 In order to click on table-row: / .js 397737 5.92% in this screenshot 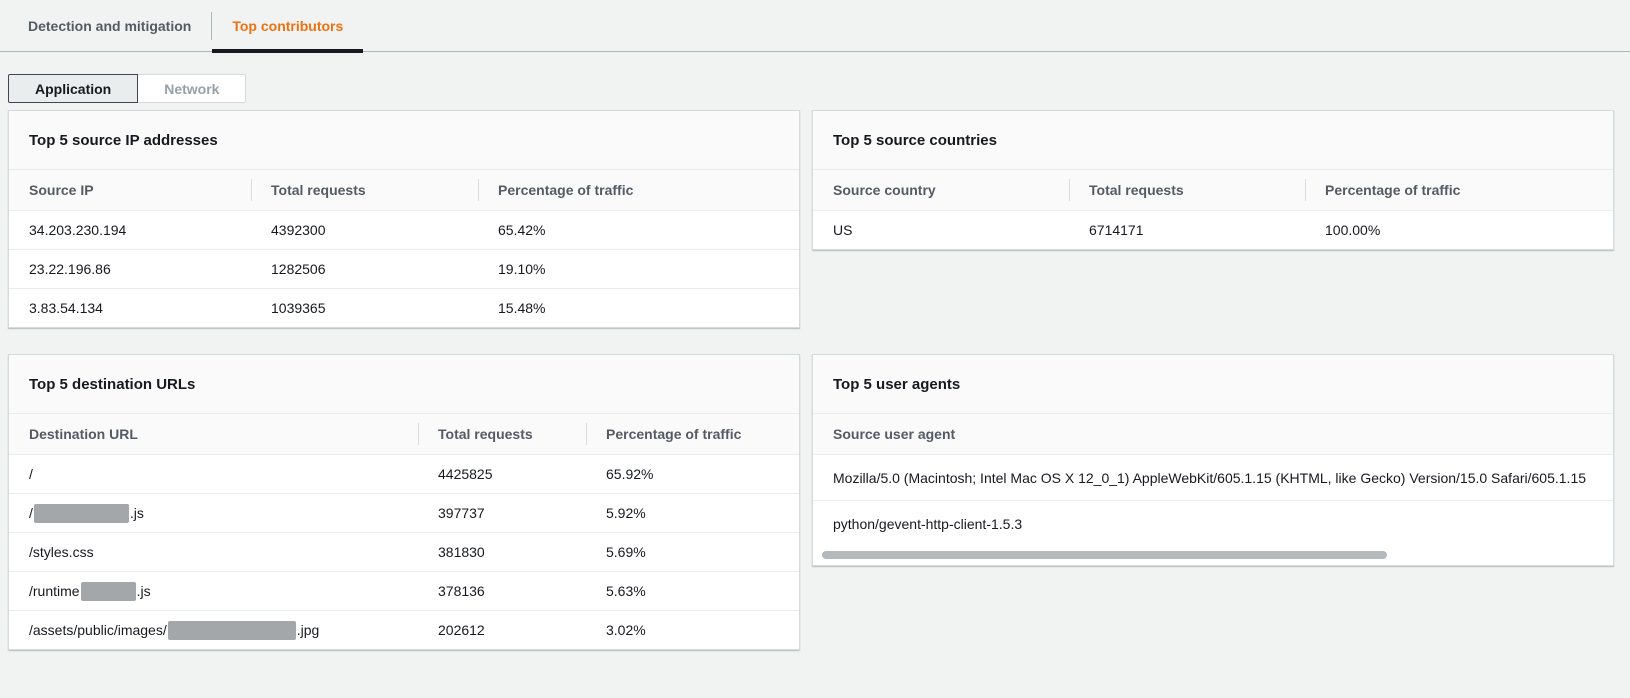, I will do `click(404, 513)`.